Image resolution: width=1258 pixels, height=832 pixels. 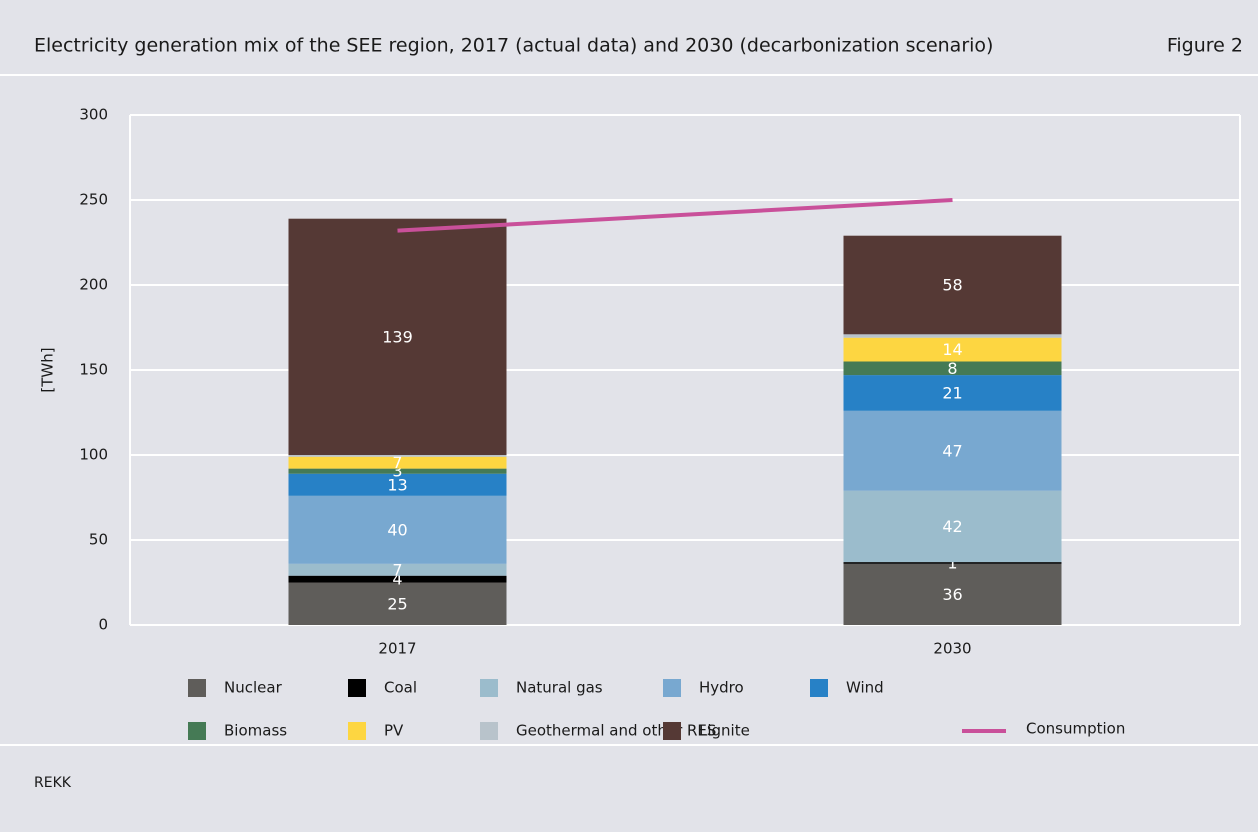 I want to click on data-label: 47, so click(x=952, y=450).